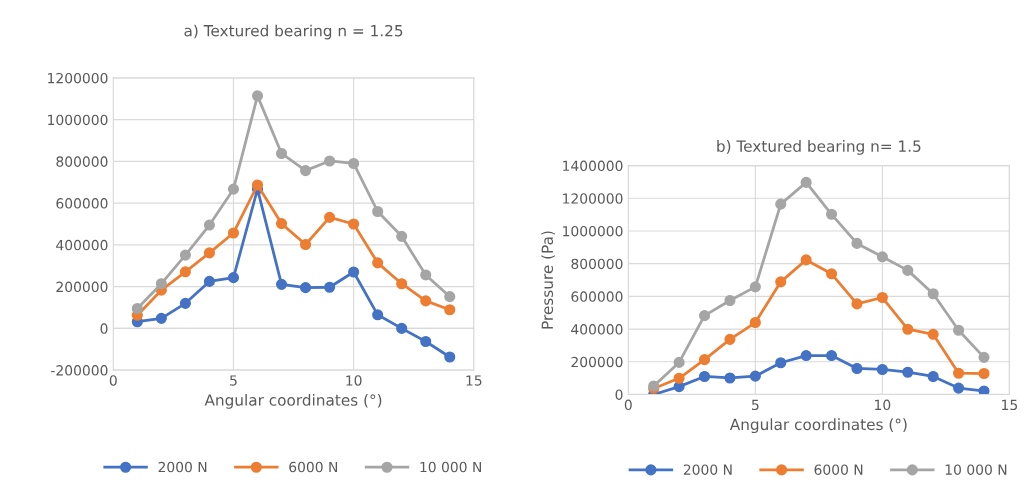 The width and height of the screenshot is (1030, 487). Describe the element at coordinates (82, 161) in the screenshot. I see `y-tick-label: 800000` at that location.